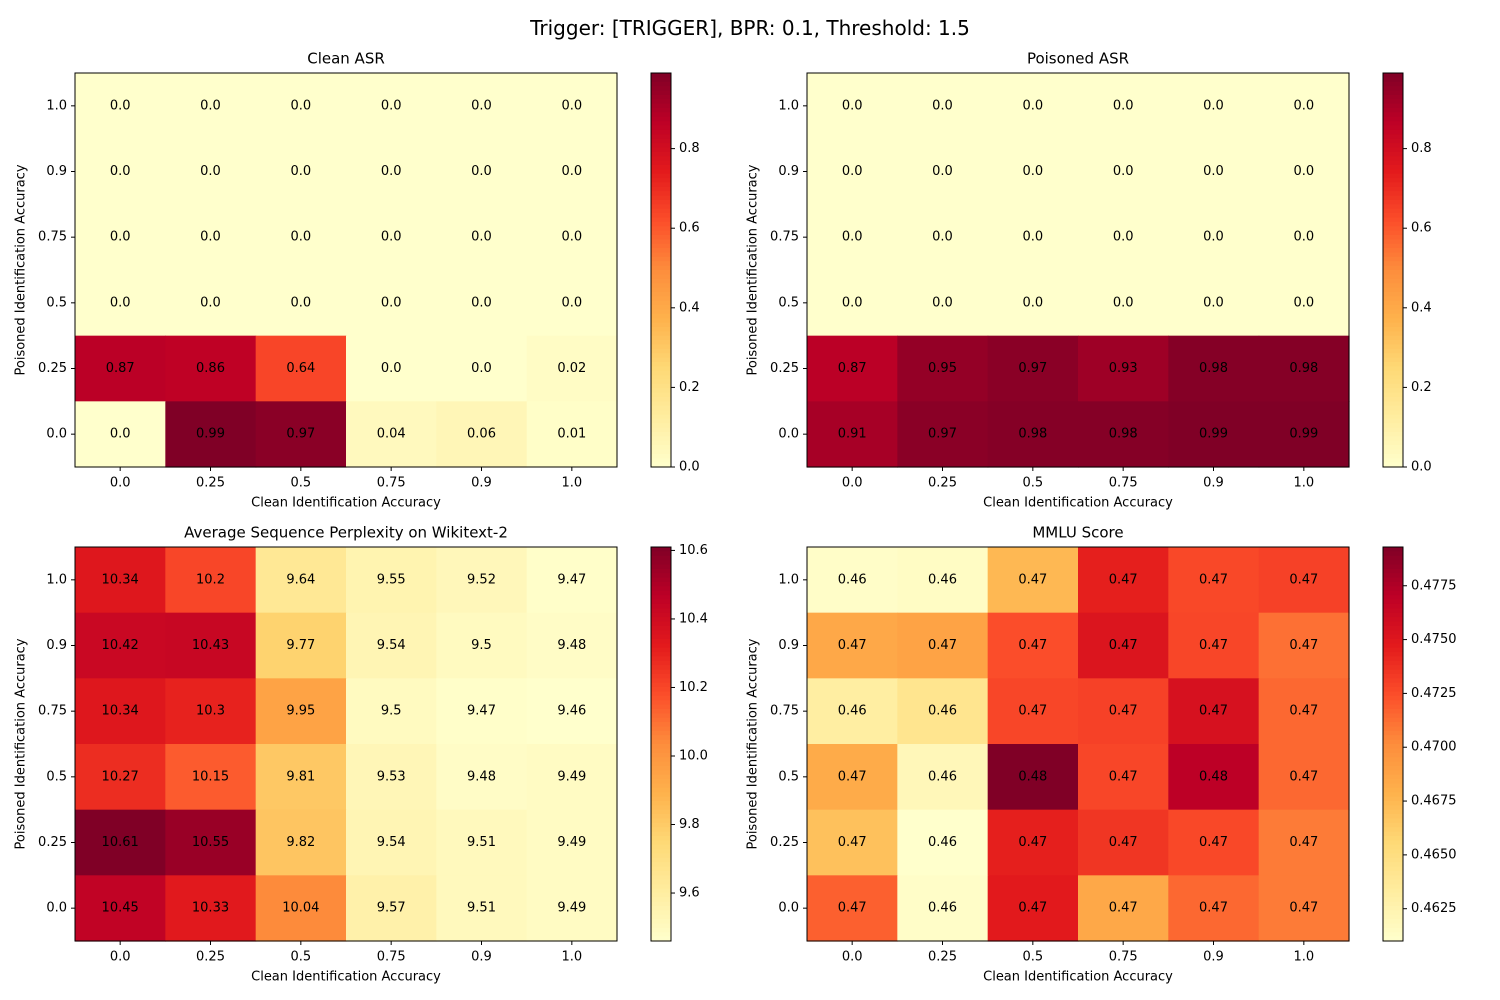 This screenshot has height=1000, width=1500. What do you see at coordinates (571, 908) in the screenshot?
I see `cell-value-label: 9.49` at bounding box center [571, 908].